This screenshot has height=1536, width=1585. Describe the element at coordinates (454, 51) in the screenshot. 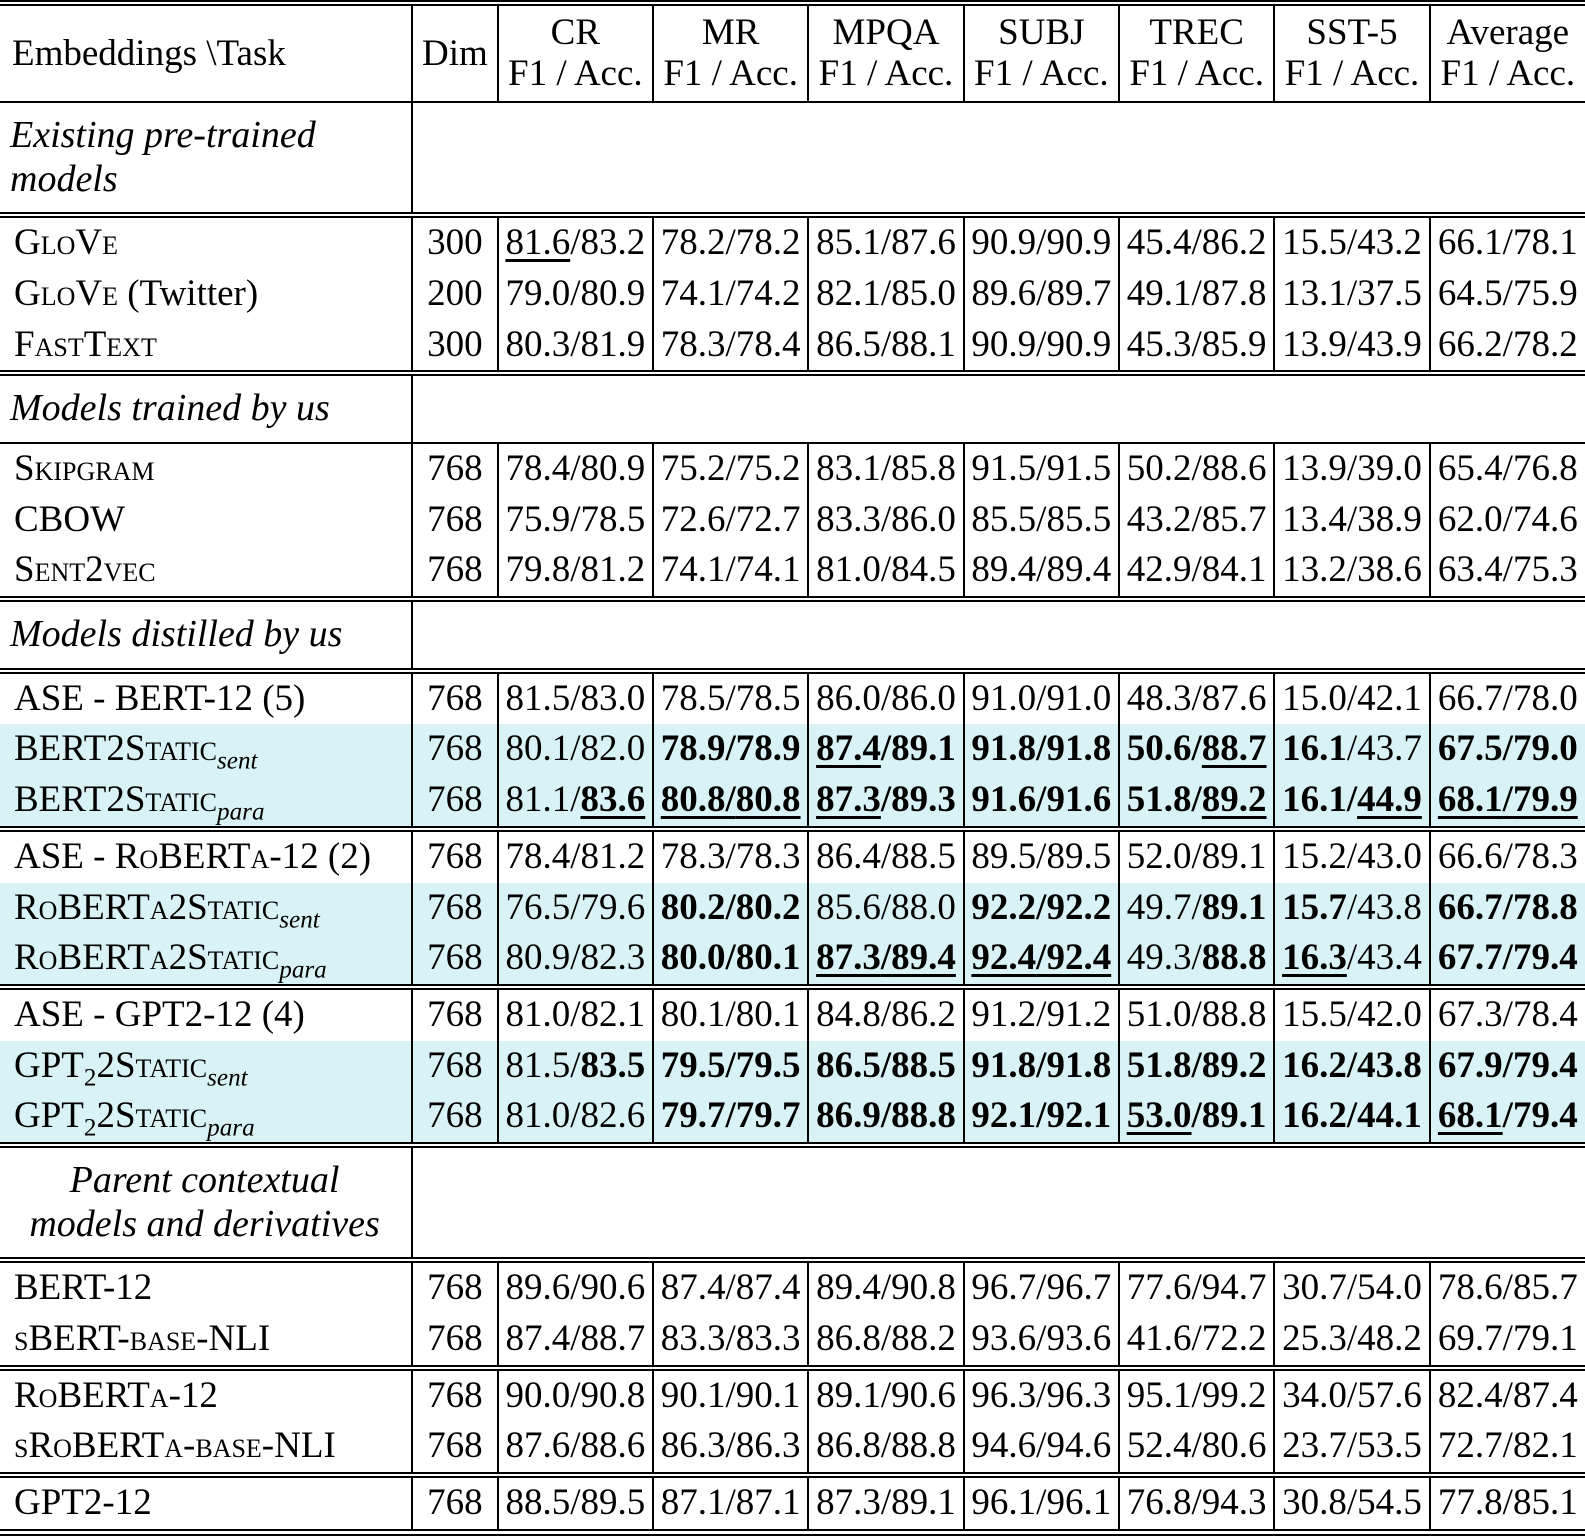

I see `column-header-dim: Dim` at that location.